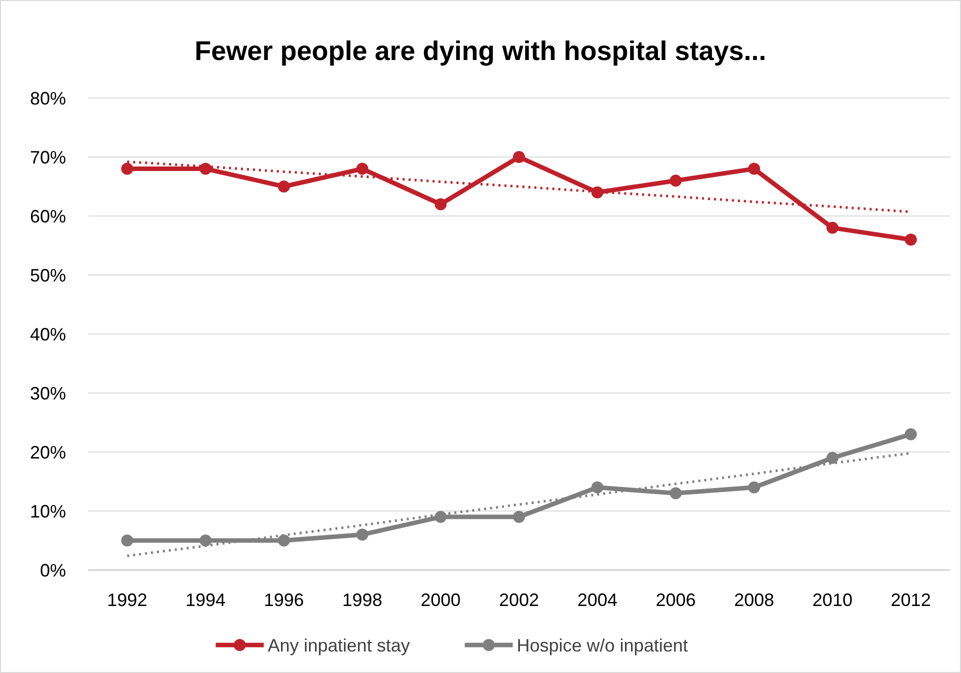 This screenshot has width=961, height=673. What do you see at coordinates (519, 600) in the screenshot?
I see `x-tick-label: 2002` at bounding box center [519, 600].